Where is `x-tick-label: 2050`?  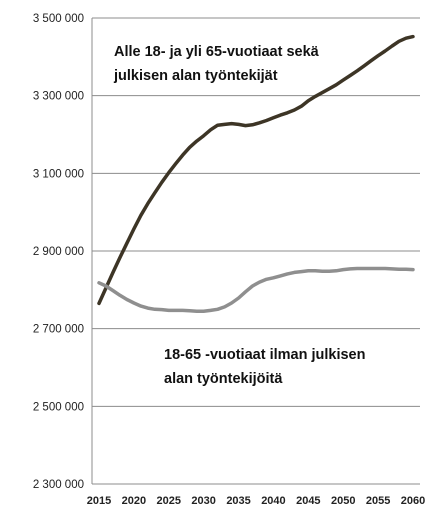 x-tick-label: 2050 is located at coordinates (343, 501).